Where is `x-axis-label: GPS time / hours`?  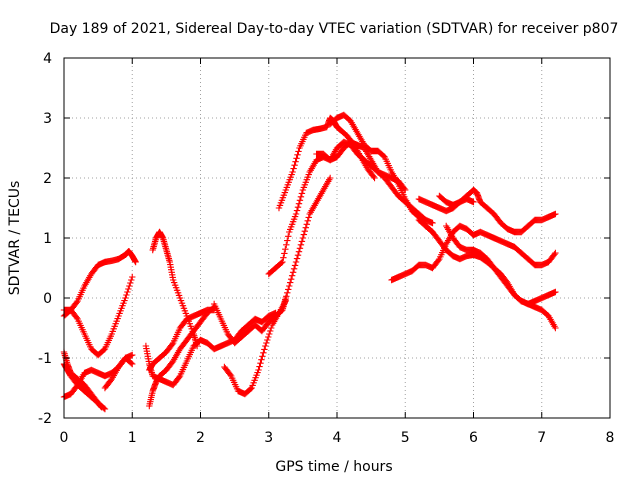
x-axis-label: GPS time / hours is located at coordinates (333, 467).